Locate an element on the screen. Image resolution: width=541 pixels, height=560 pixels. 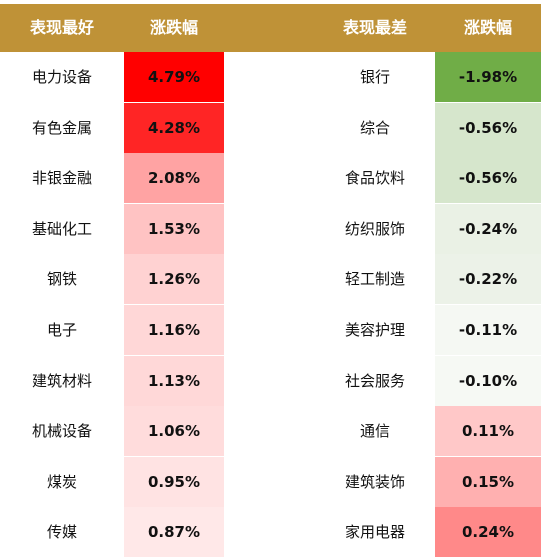
best-sector-name: 建筑材料 is located at coordinates (61, 380).